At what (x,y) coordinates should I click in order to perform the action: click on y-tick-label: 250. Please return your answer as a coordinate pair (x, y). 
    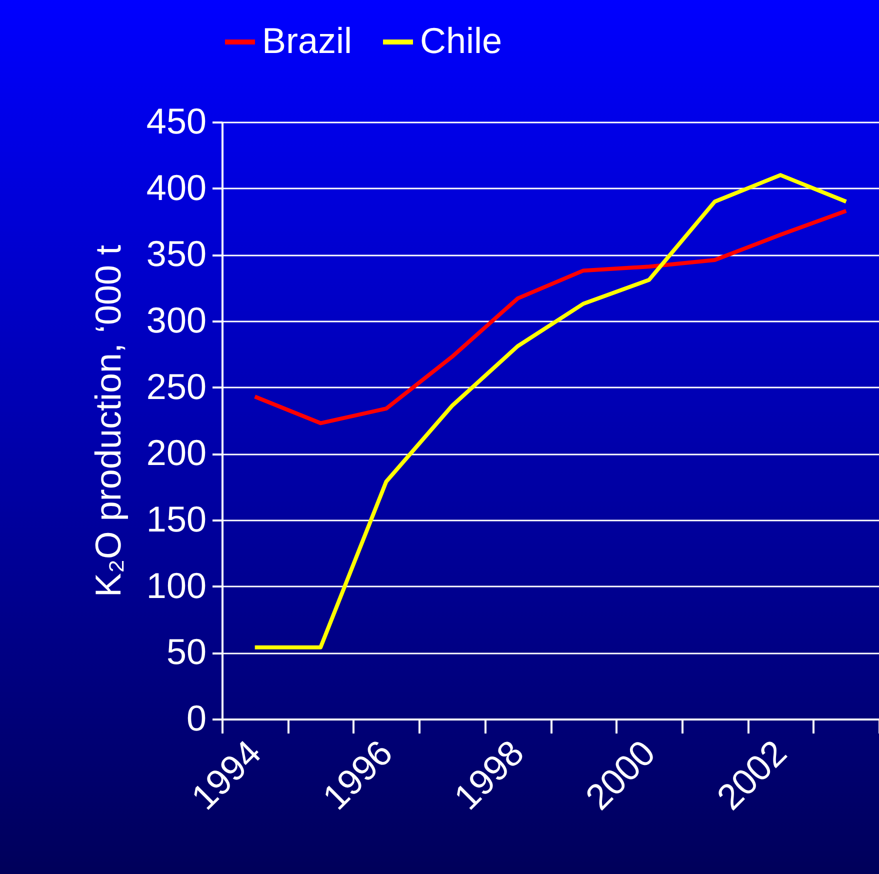
    Looking at the image, I should click on (176, 386).